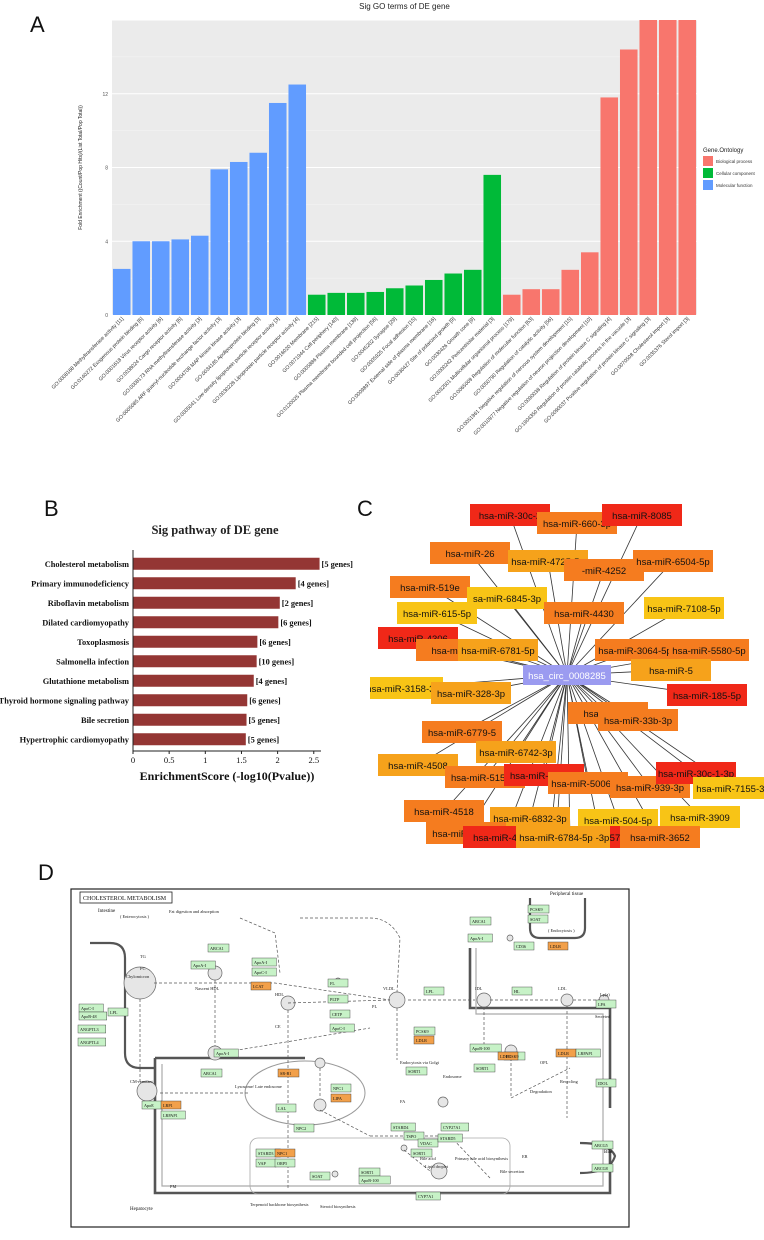 The image size is (764, 1240). I want to click on mirna-node-label: hsa-miR-515-3p, so click(485, 778).